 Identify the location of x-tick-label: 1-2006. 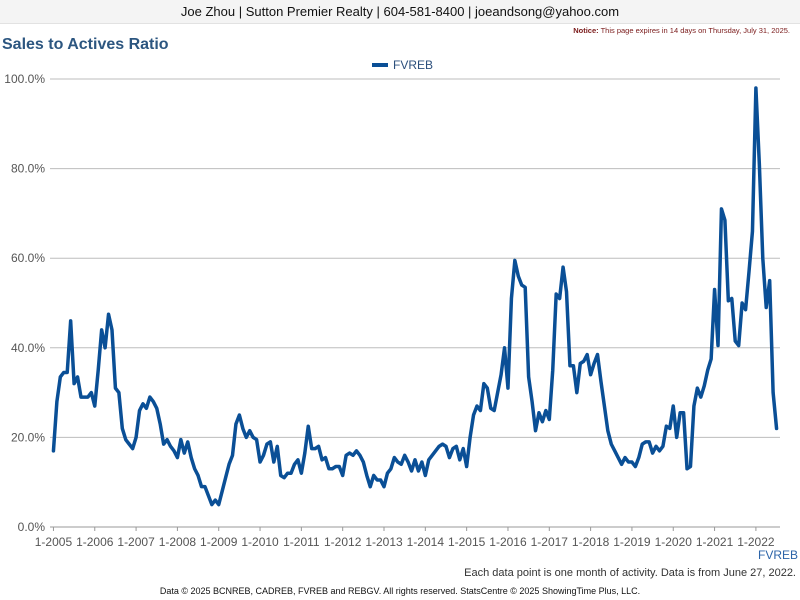
(95, 542).